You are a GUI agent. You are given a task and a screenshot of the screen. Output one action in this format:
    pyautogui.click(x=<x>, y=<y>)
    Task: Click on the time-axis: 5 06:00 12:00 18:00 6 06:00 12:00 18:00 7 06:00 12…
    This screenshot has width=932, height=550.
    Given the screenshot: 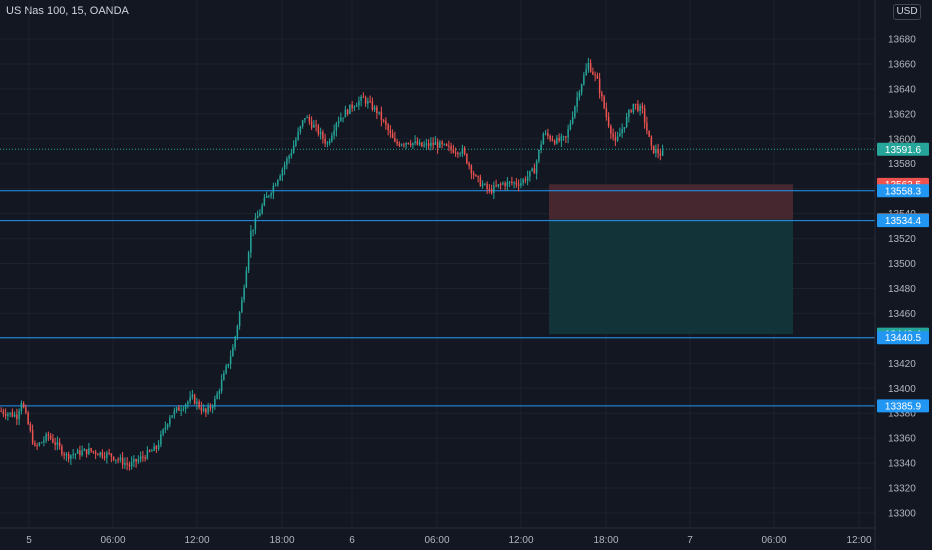 What is the action you would take?
    pyautogui.click(x=437, y=536)
    